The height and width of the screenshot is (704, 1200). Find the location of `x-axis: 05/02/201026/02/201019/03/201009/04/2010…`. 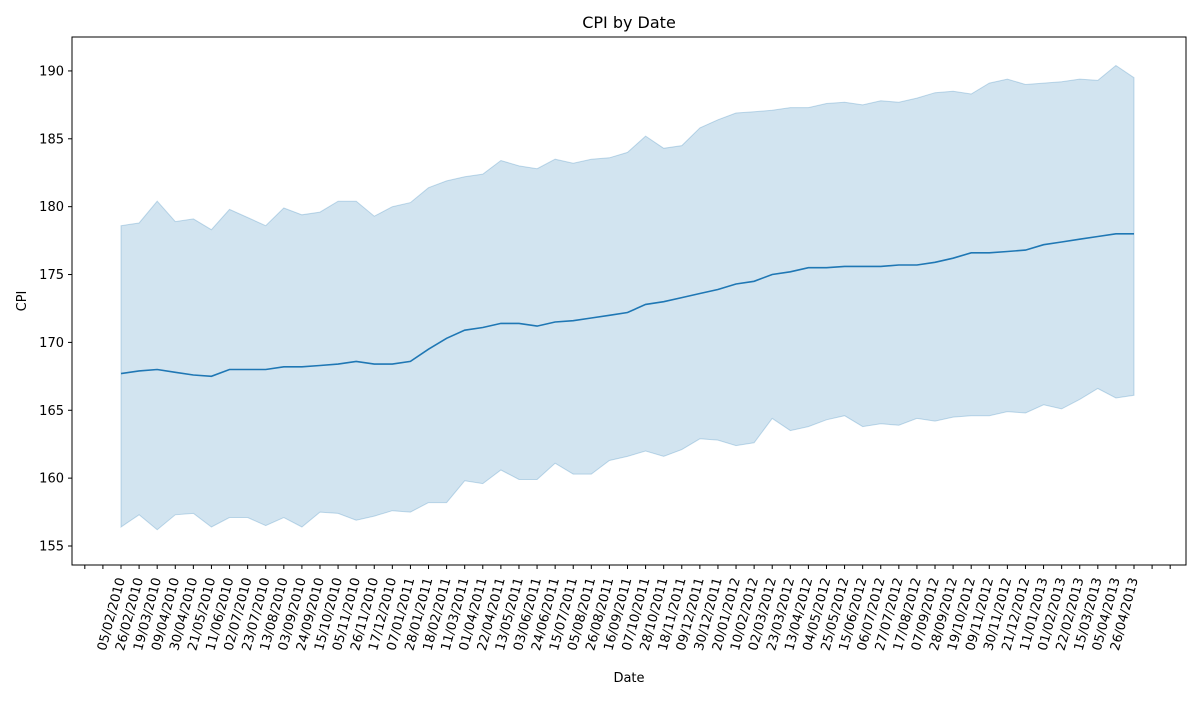

x-axis: 05/02/201026/02/201019/03/201009/04/2010… is located at coordinates (627, 608).